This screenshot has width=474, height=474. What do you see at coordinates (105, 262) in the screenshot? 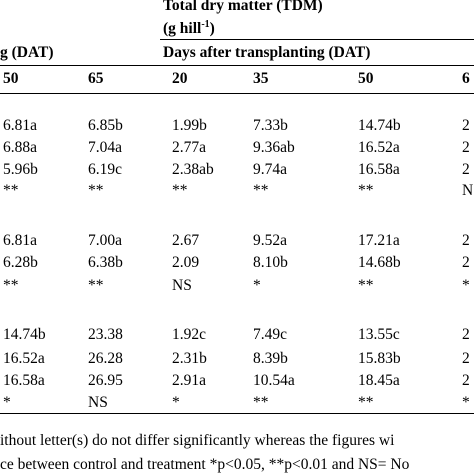
I see `cell: 6.38b` at bounding box center [105, 262].